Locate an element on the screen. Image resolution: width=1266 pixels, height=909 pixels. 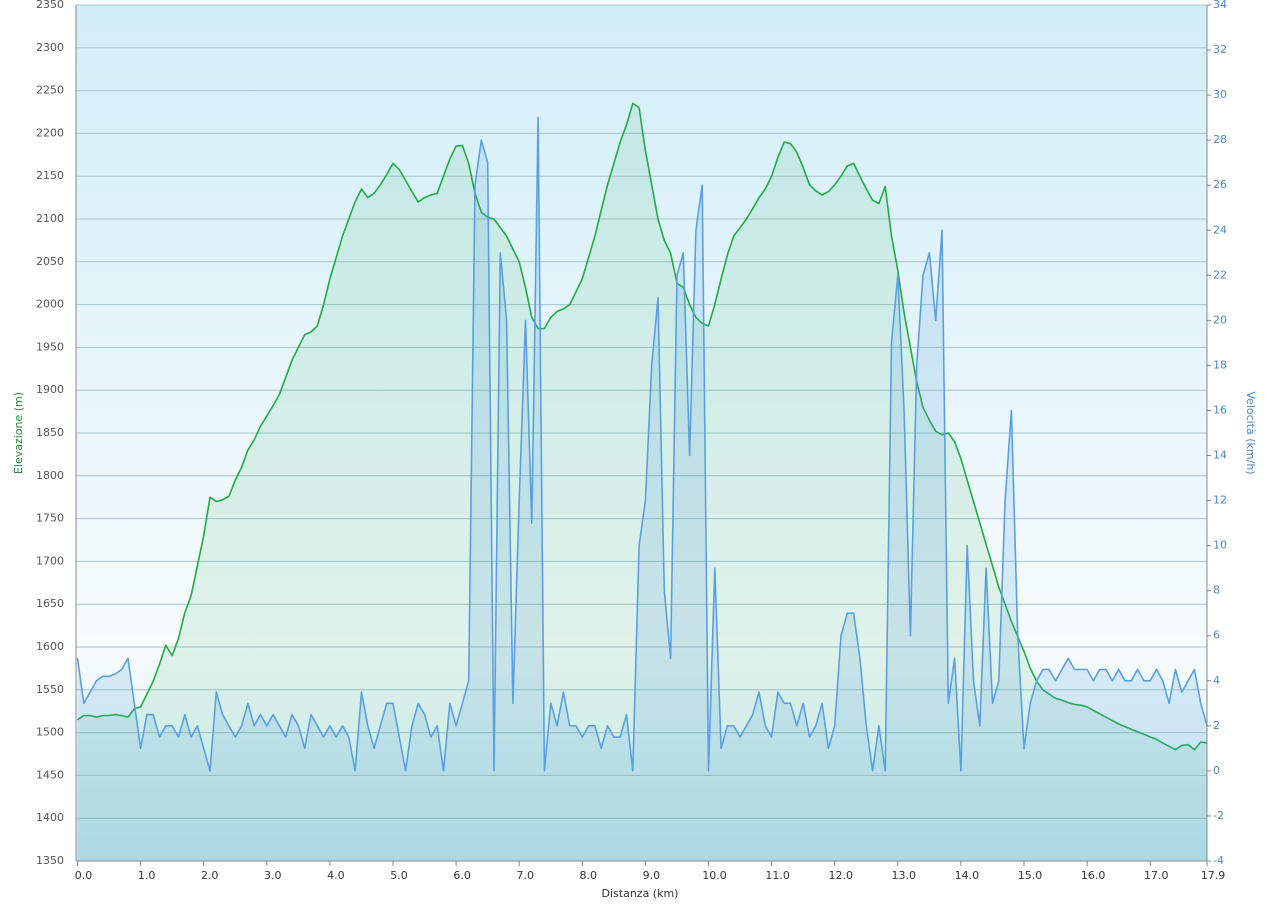
y-tick-label: 1800 is located at coordinates (50, 475).